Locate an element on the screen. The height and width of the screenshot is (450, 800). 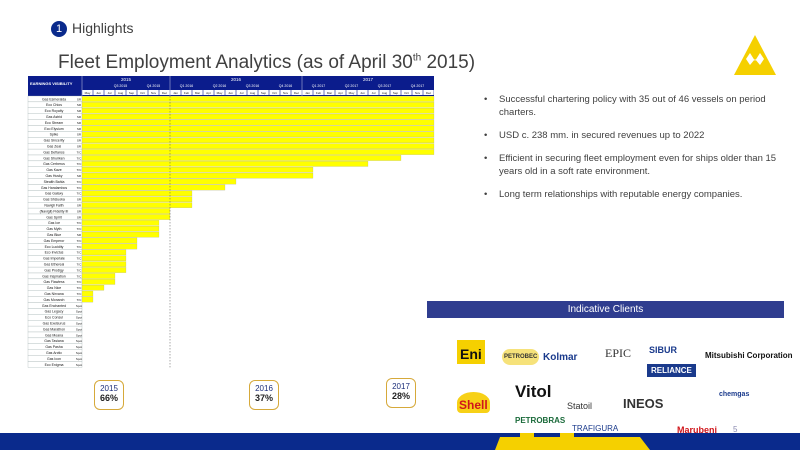
month-label: Dec is located at coordinates (429, 93).